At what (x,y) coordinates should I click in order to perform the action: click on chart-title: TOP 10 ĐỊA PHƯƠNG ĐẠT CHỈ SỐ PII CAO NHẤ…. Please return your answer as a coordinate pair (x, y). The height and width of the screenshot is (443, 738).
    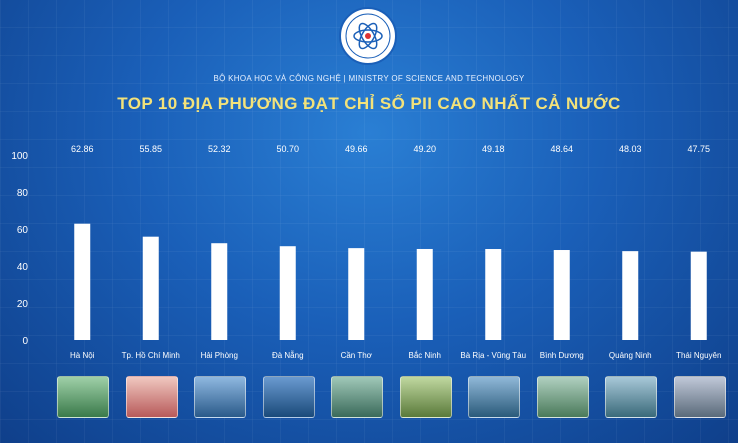
    Looking at the image, I should click on (369, 103).